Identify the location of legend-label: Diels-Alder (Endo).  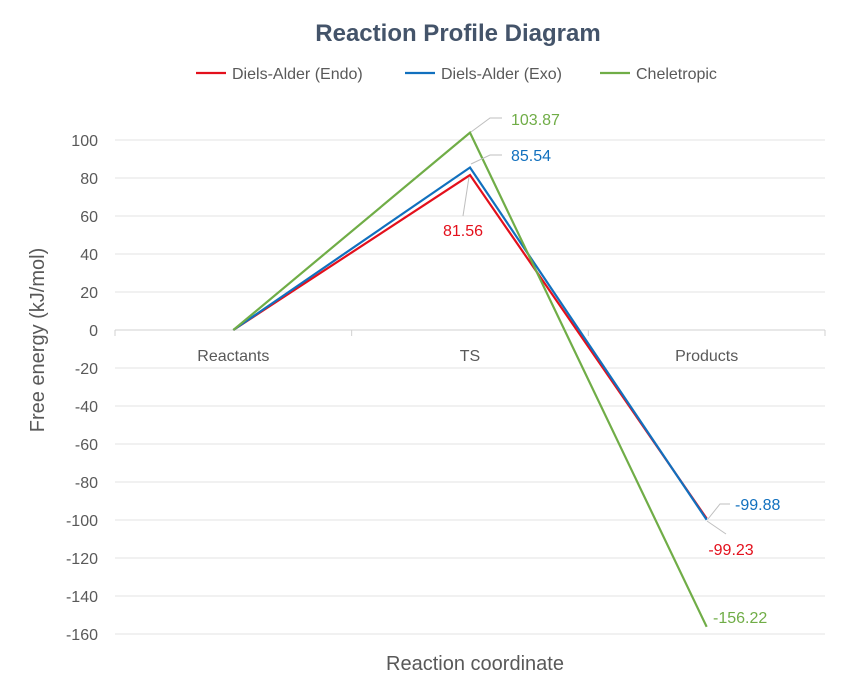
(297, 74).